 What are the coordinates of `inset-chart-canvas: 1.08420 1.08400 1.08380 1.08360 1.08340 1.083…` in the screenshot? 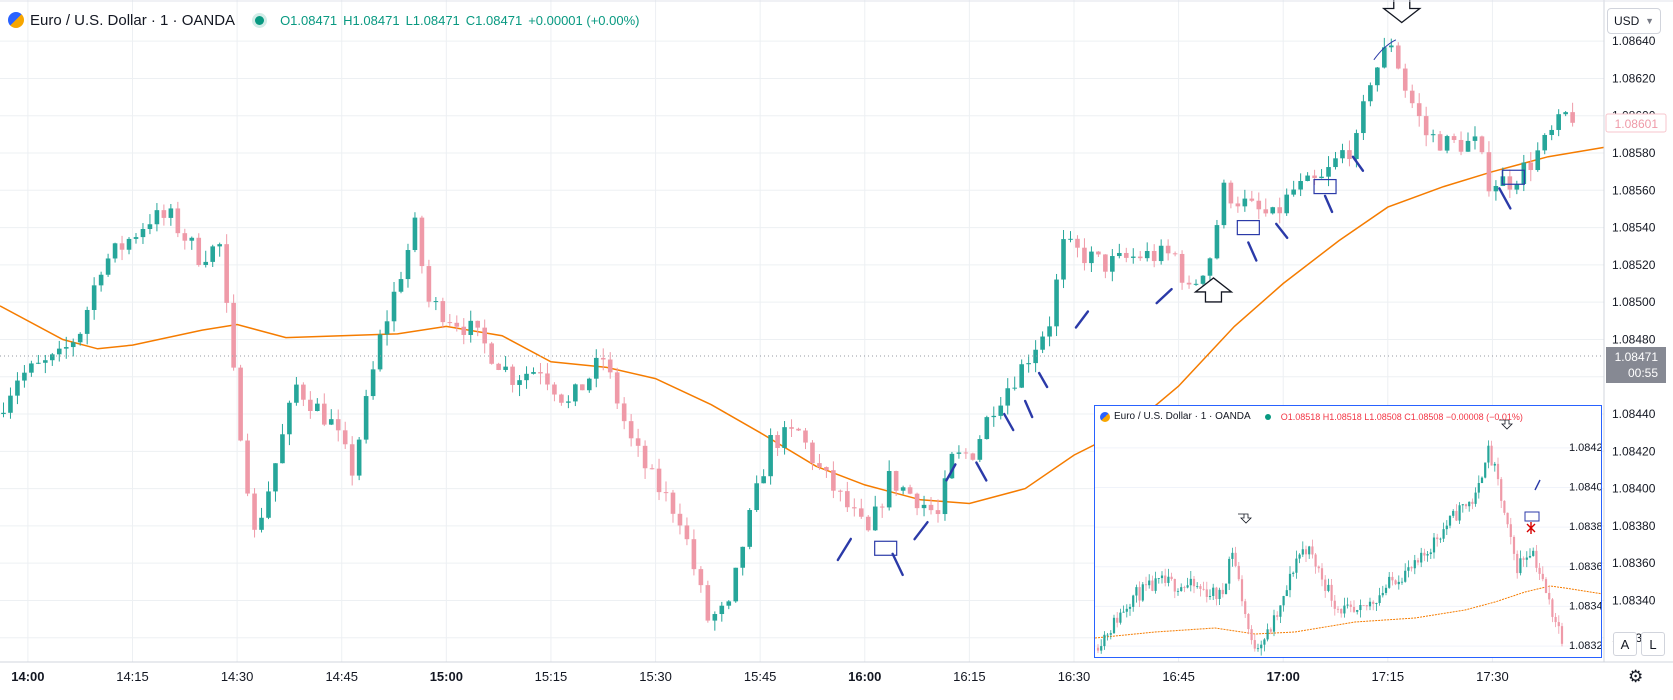 It's located at (1348, 537).